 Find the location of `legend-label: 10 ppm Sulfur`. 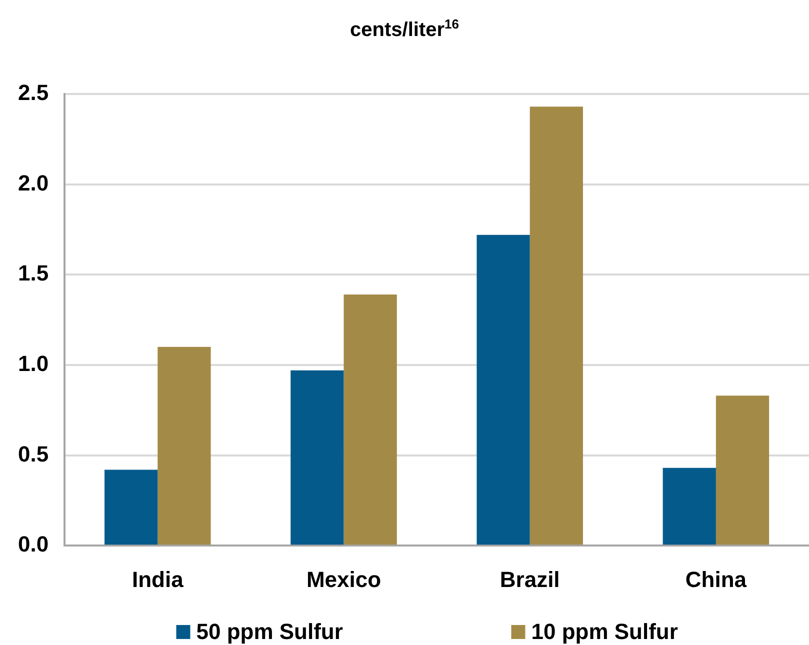

legend-label: 10 ppm Sulfur is located at coordinates (604, 631).